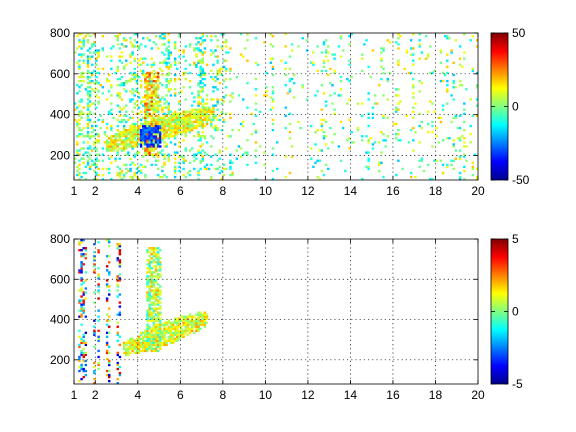  What do you see at coordinates (60, 239) in the screenshot?
I see `y-tick-label: 800` at bounding box center [60, 239].